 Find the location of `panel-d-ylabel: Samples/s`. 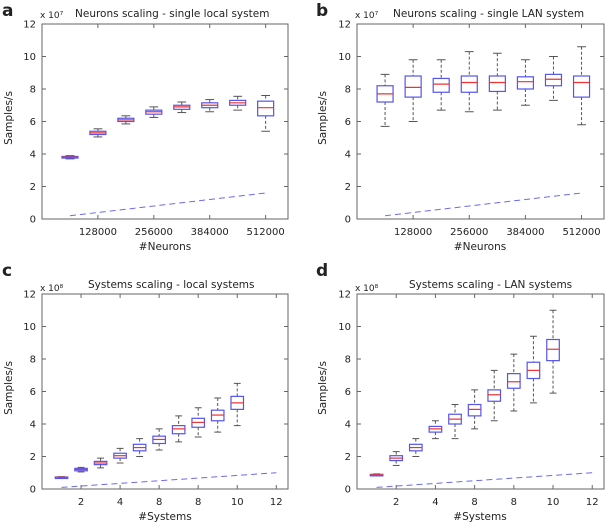

panel-d-ylabel: Samples/s is located at coordinates (323, 388).